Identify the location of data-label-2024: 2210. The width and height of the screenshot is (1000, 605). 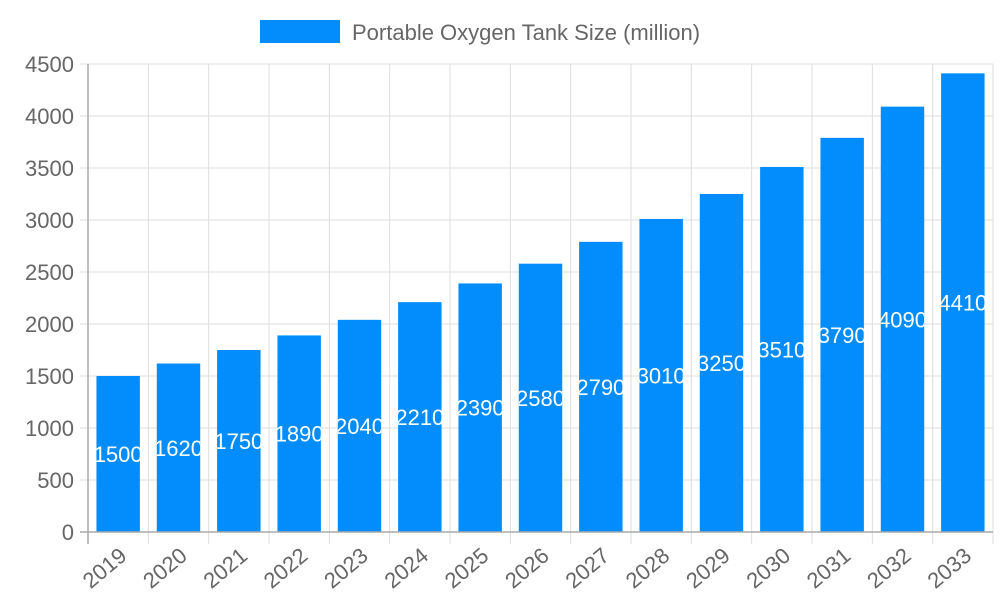
(419, 417).